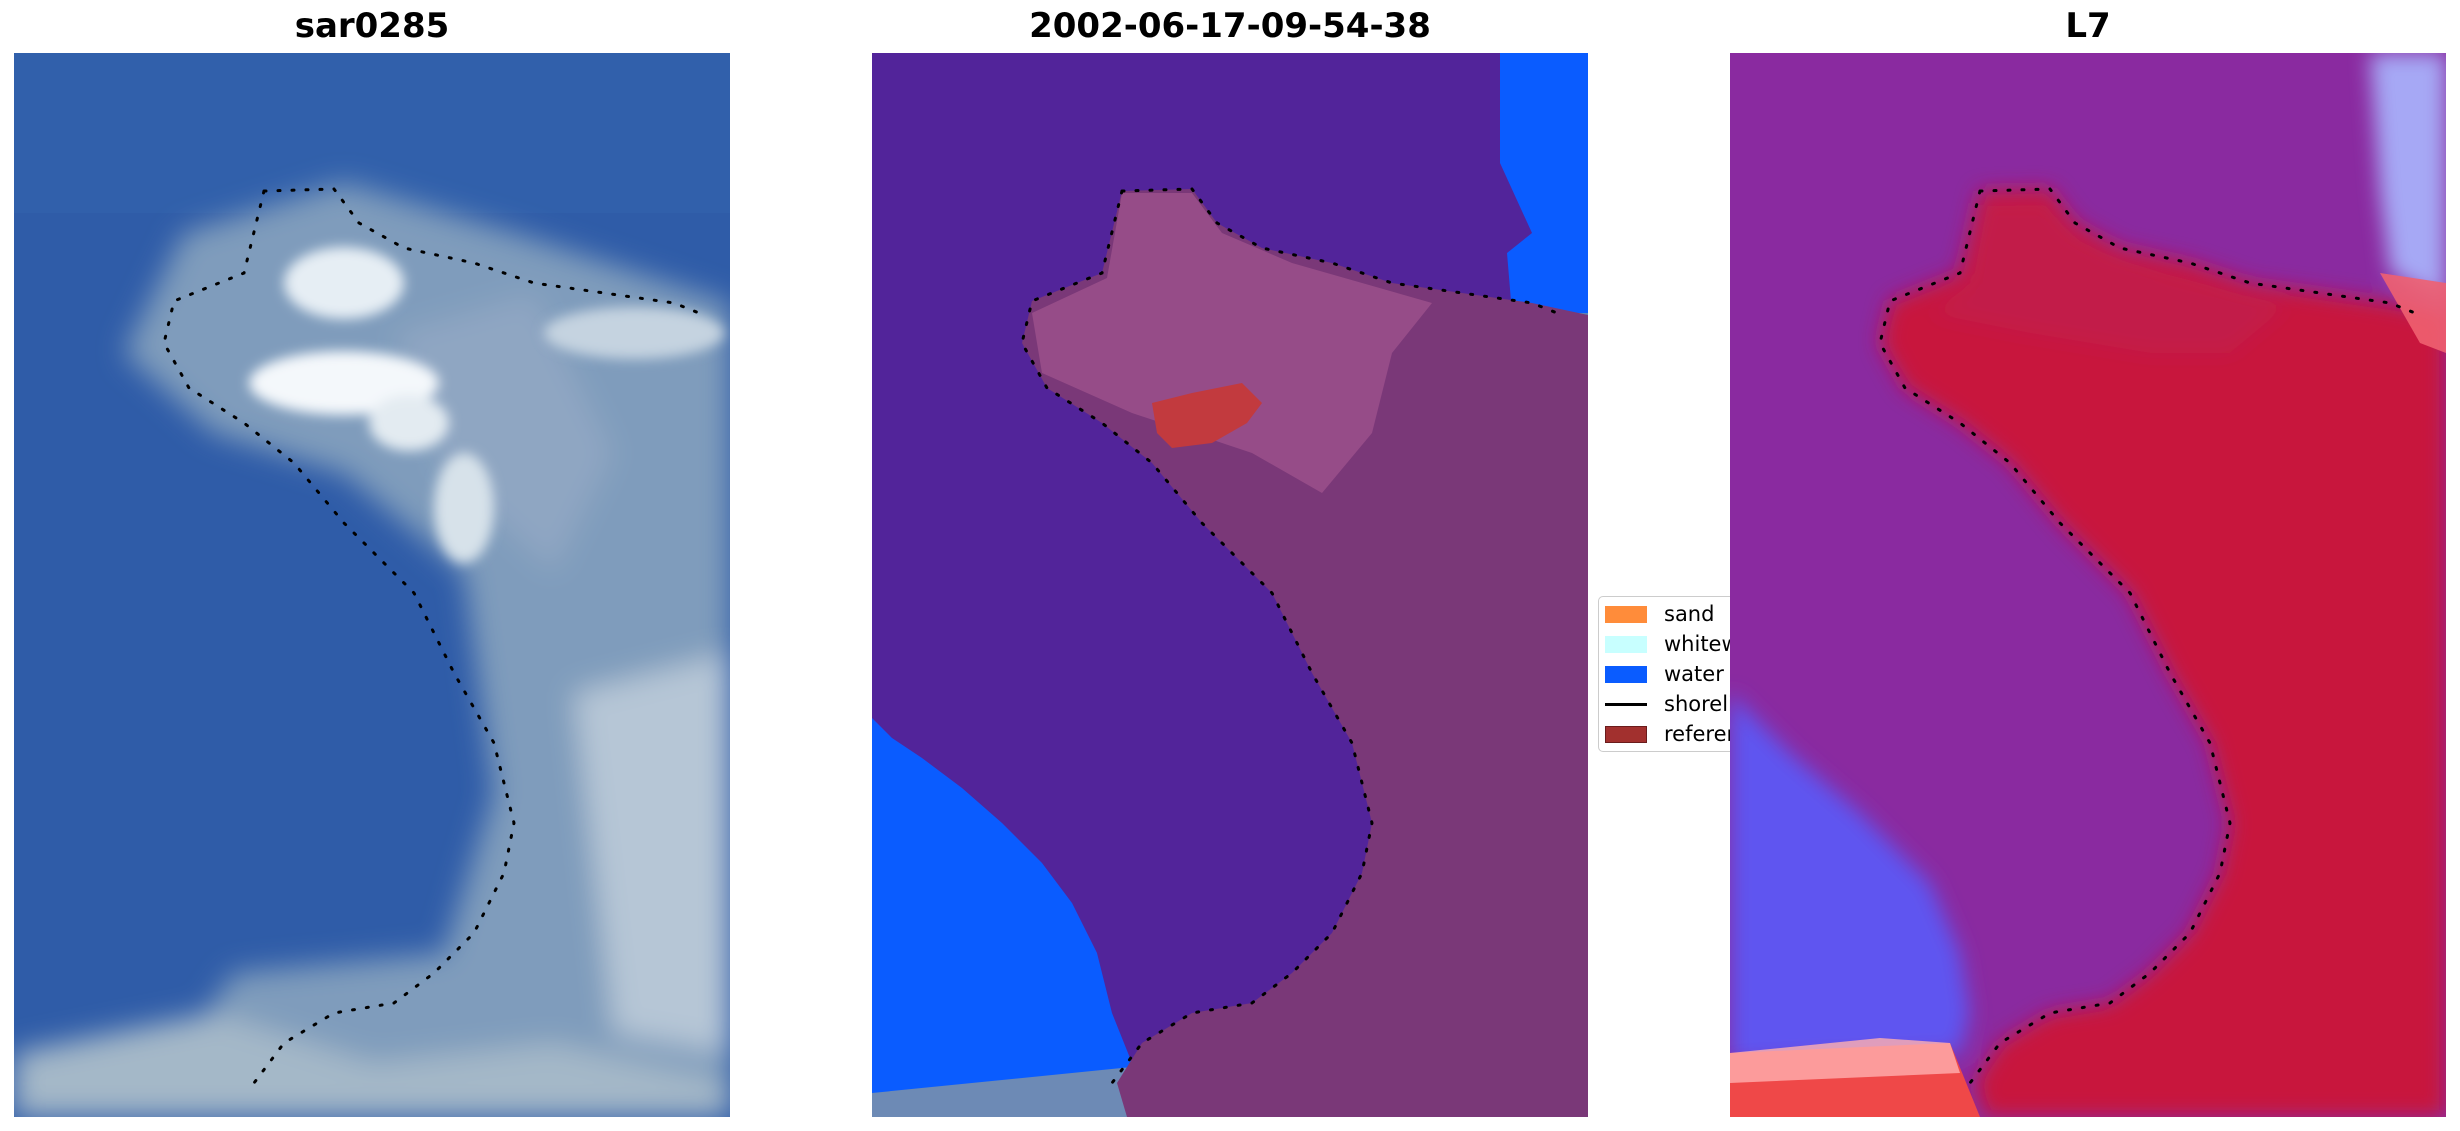  I want to click on sand-swatch, so click(1626, 614).